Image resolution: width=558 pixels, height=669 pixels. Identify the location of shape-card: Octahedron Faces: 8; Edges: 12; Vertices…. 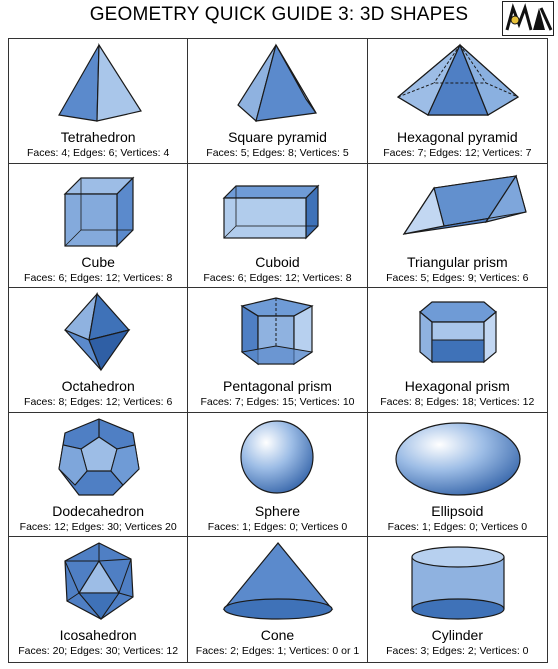
(99, 350).